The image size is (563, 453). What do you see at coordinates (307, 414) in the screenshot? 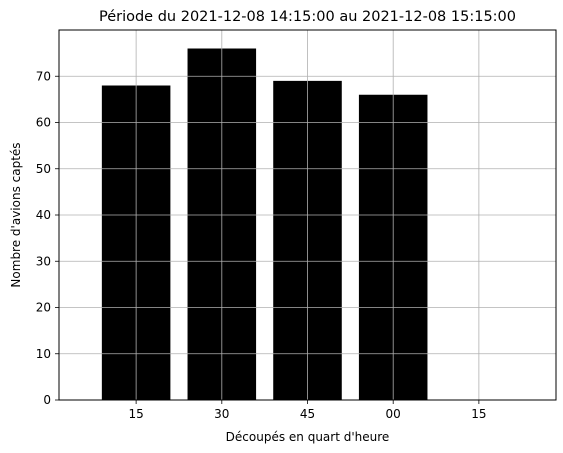
I see `x-tick-label: 45` at bounding box center [307, 414].